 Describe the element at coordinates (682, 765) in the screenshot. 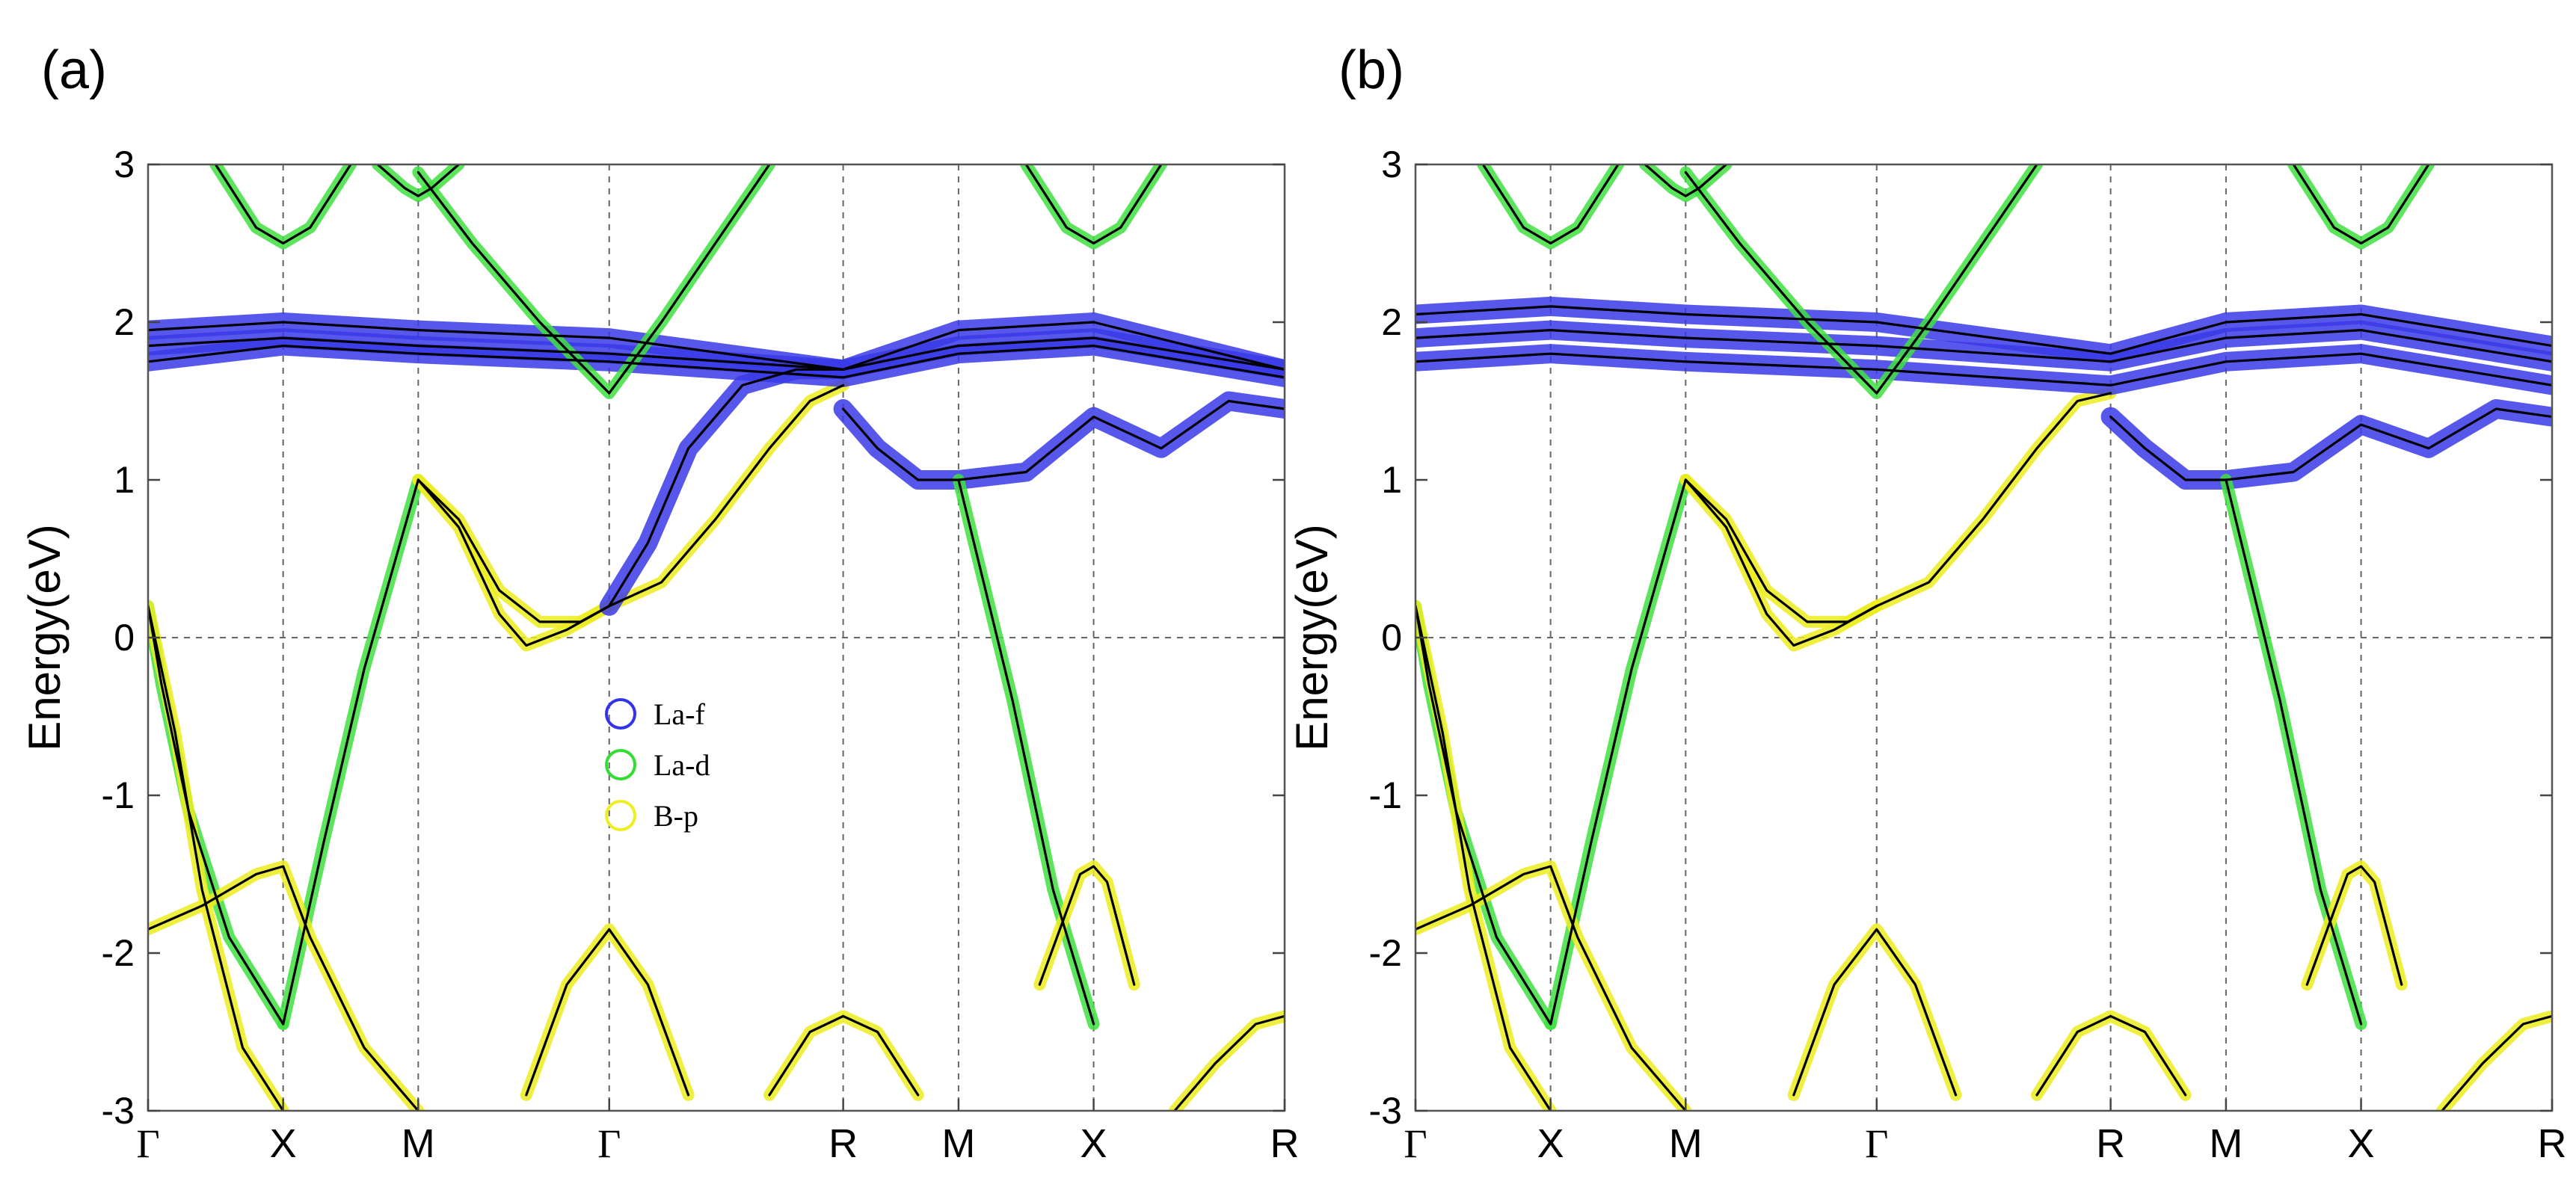

I see `legend-label: La-d` at that location.